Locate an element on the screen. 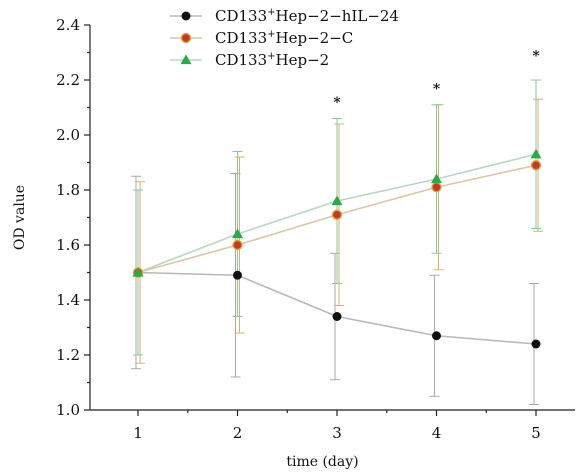  y-tick-label: 1.8 is located at coordinates (68, 190).